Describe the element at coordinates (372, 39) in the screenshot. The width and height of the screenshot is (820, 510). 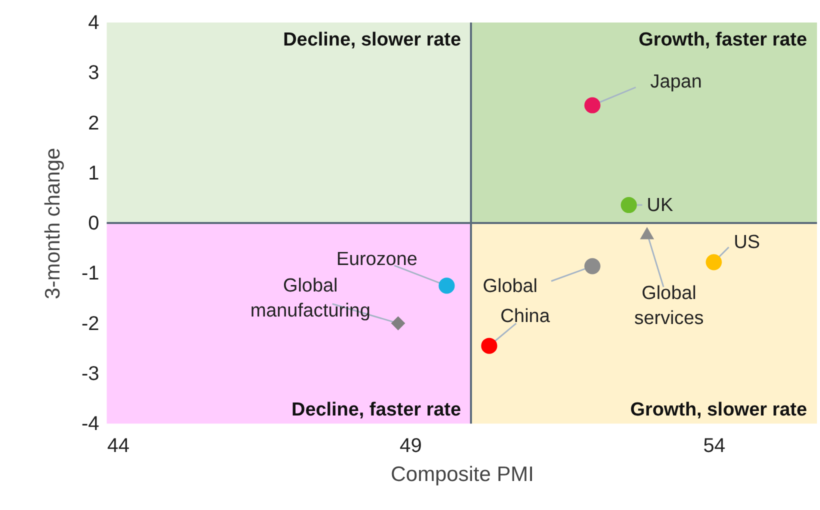
I see `band-label: Decline, slower rate` at that location.